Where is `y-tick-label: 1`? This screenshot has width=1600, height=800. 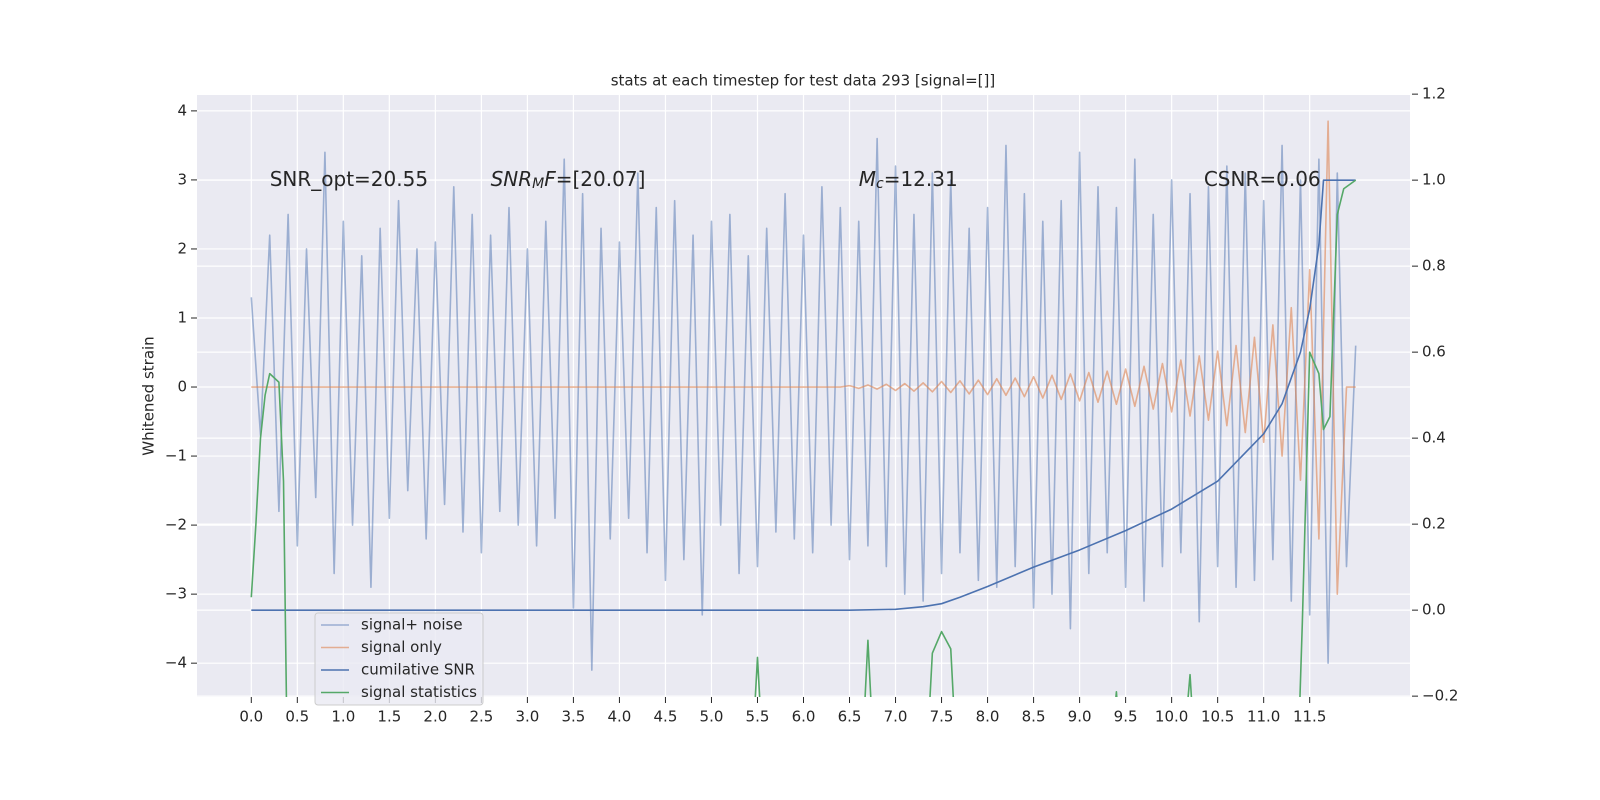 y-tick-label: 1 is located at coordinates (182, 317).